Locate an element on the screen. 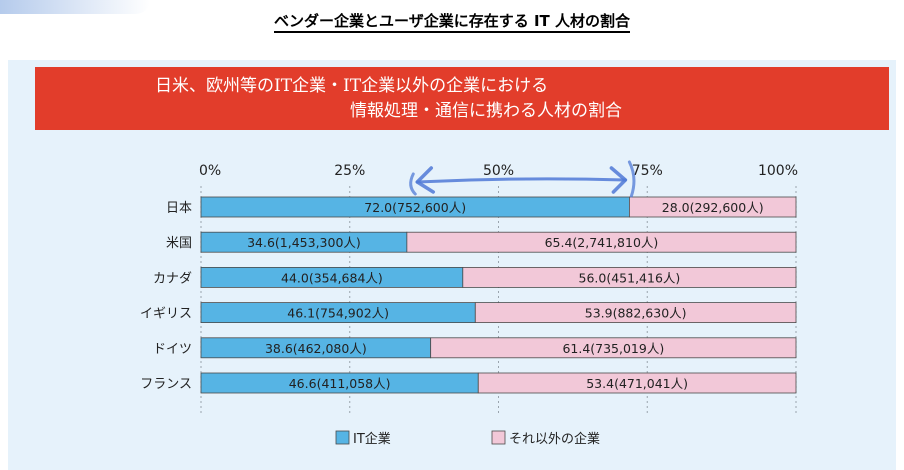 The width and height of the screenshot is (904, 470). data-label: 72.0(752,600人) is located at coordinates (415, 207).